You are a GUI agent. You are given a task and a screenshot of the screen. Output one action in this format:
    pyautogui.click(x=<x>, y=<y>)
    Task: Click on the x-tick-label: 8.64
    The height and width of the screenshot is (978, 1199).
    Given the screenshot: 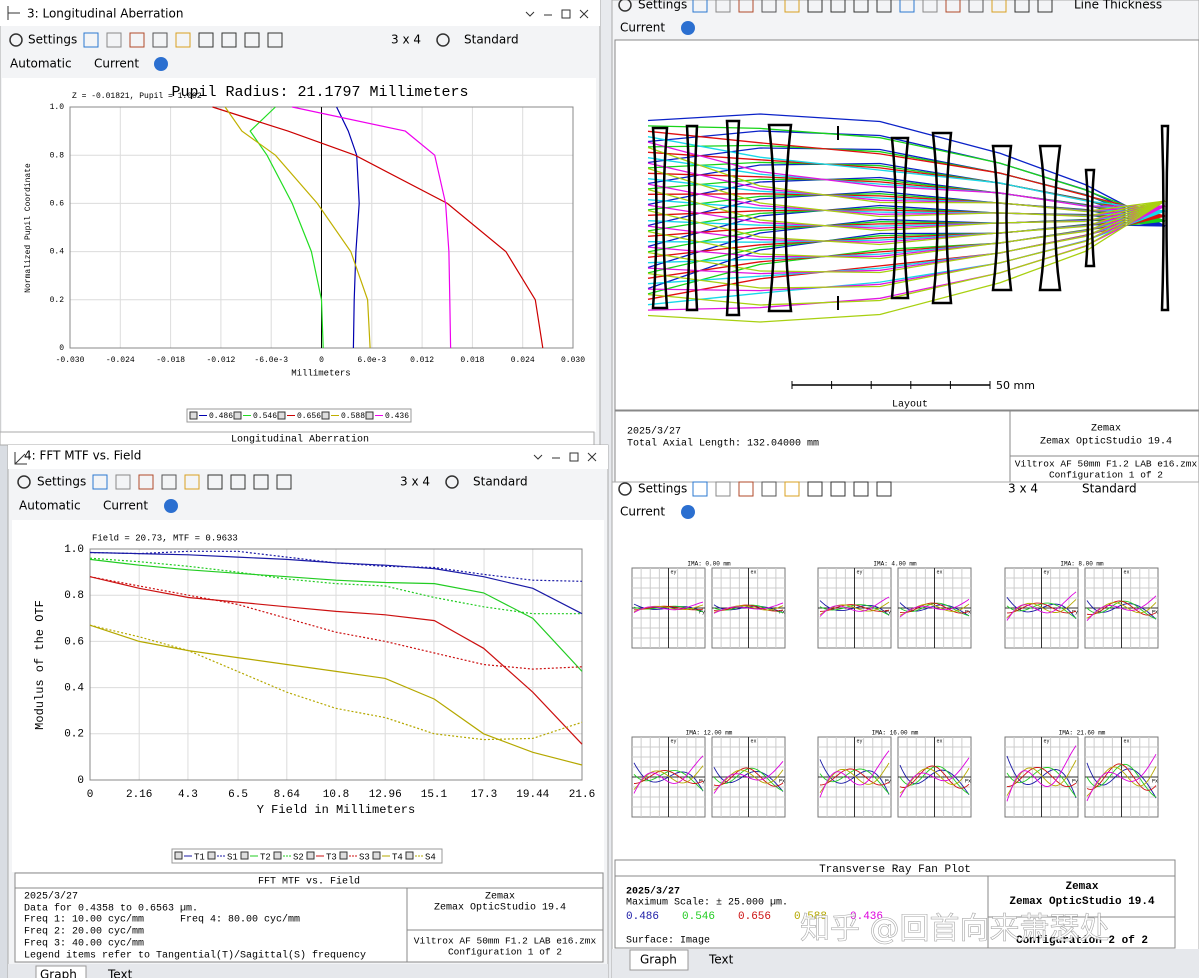 What is the action you would take?
    pyautogui.click(x=287, y=795)
    